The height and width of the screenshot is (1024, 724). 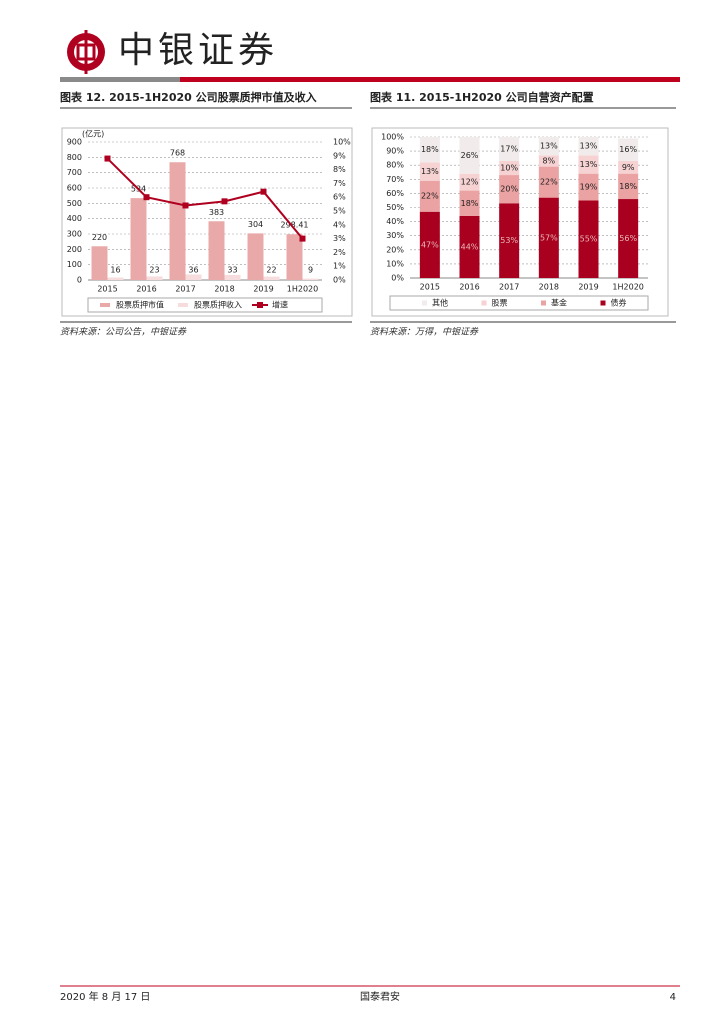 What do you see at coordinates (295, 225) in the screenshot?
I see `data-label: 298.41` at bounding box center [295, 225].